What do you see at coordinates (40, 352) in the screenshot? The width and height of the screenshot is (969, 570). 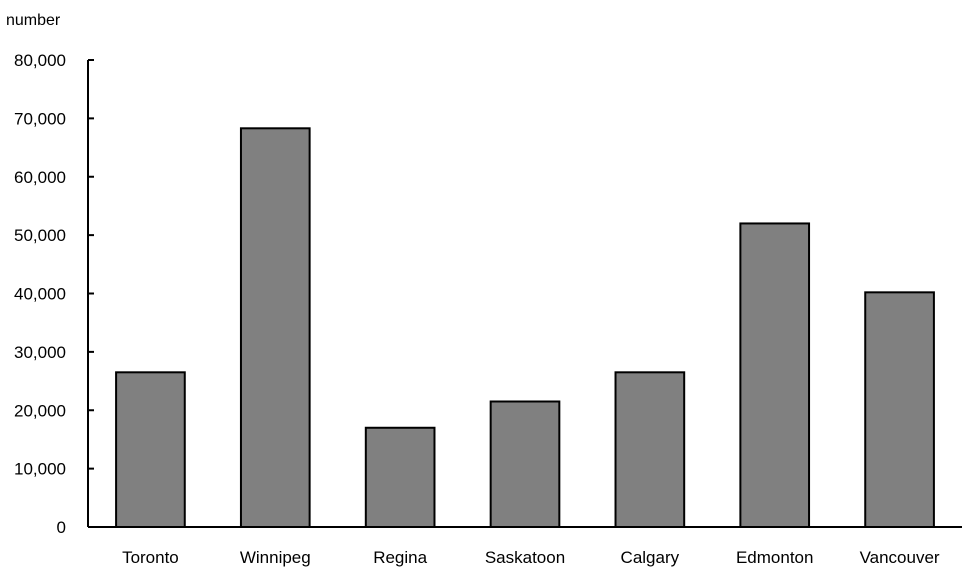 I see `y-tick-label: 30,000` at bounding box center [40, 352].